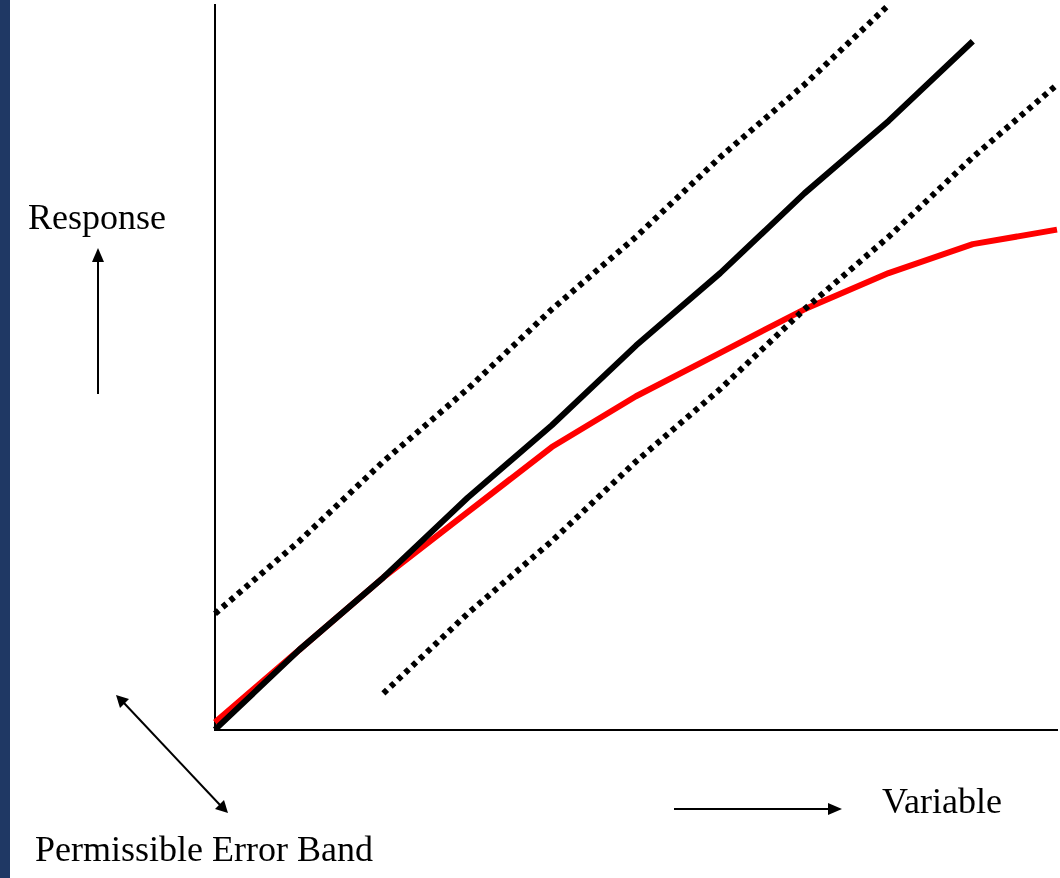 Image resolution: width=1060 pixels, height=878 pixels. Describe the element at coordinates (204, 849) in the screenshot. I see `text: Permissible Error Band` at that location.